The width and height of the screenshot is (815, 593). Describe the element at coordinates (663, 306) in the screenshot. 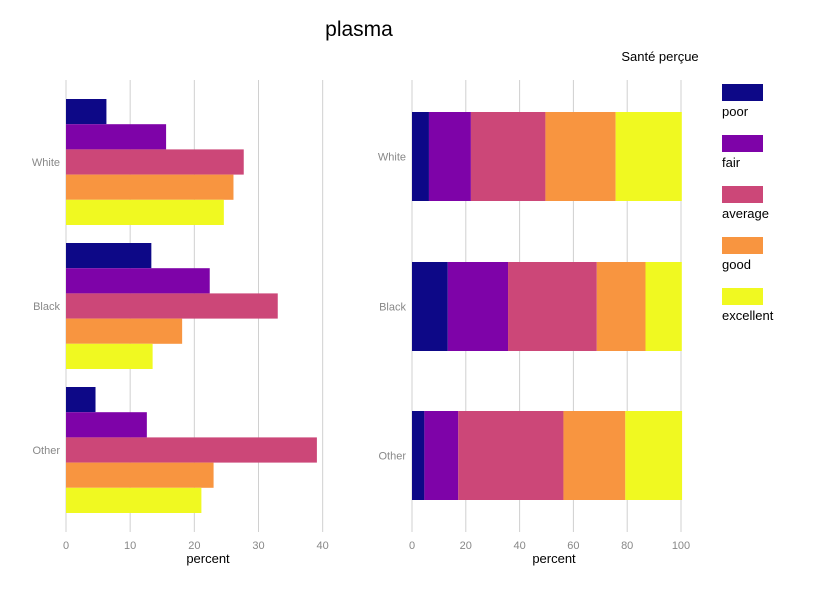

I see `segment-excellent-black` at that location.